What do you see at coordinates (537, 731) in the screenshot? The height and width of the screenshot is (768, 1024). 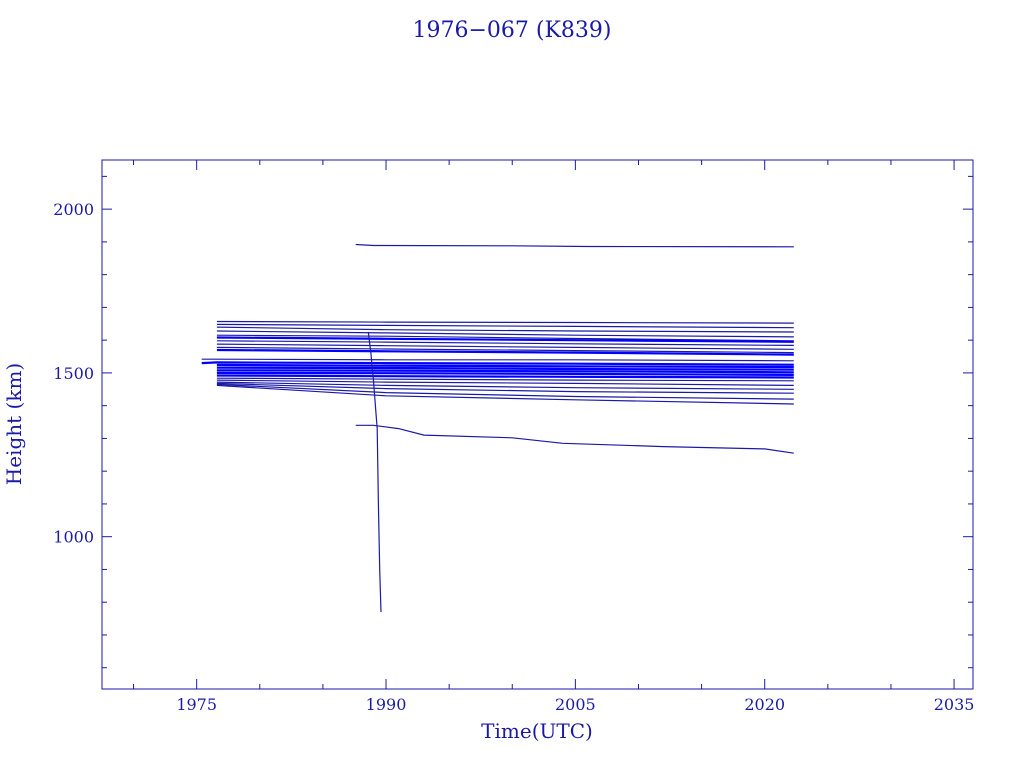 I see `x-axis-label: Time(UTC)` at bounding box center [537, 731].